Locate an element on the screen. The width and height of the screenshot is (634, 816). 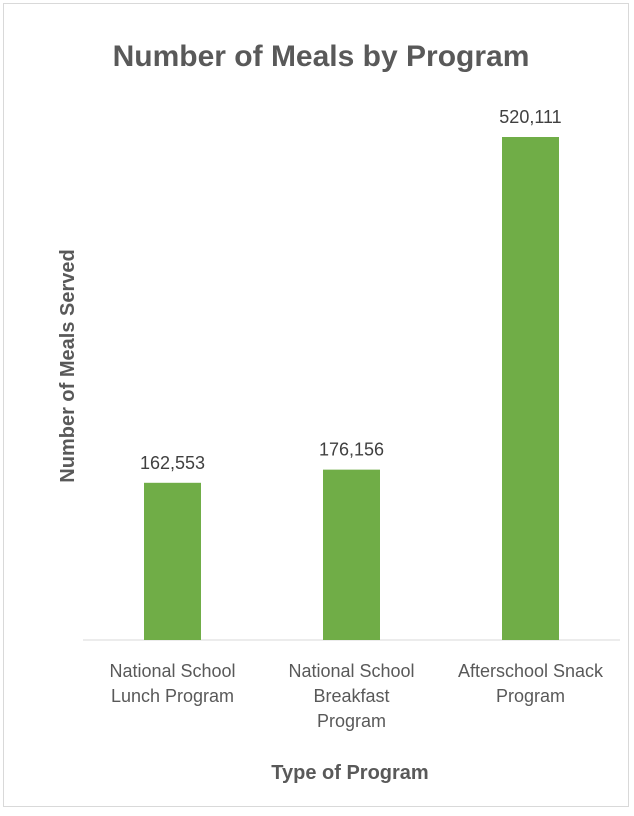
category-label-line: Breakfast is located at coordinates (351, 696).